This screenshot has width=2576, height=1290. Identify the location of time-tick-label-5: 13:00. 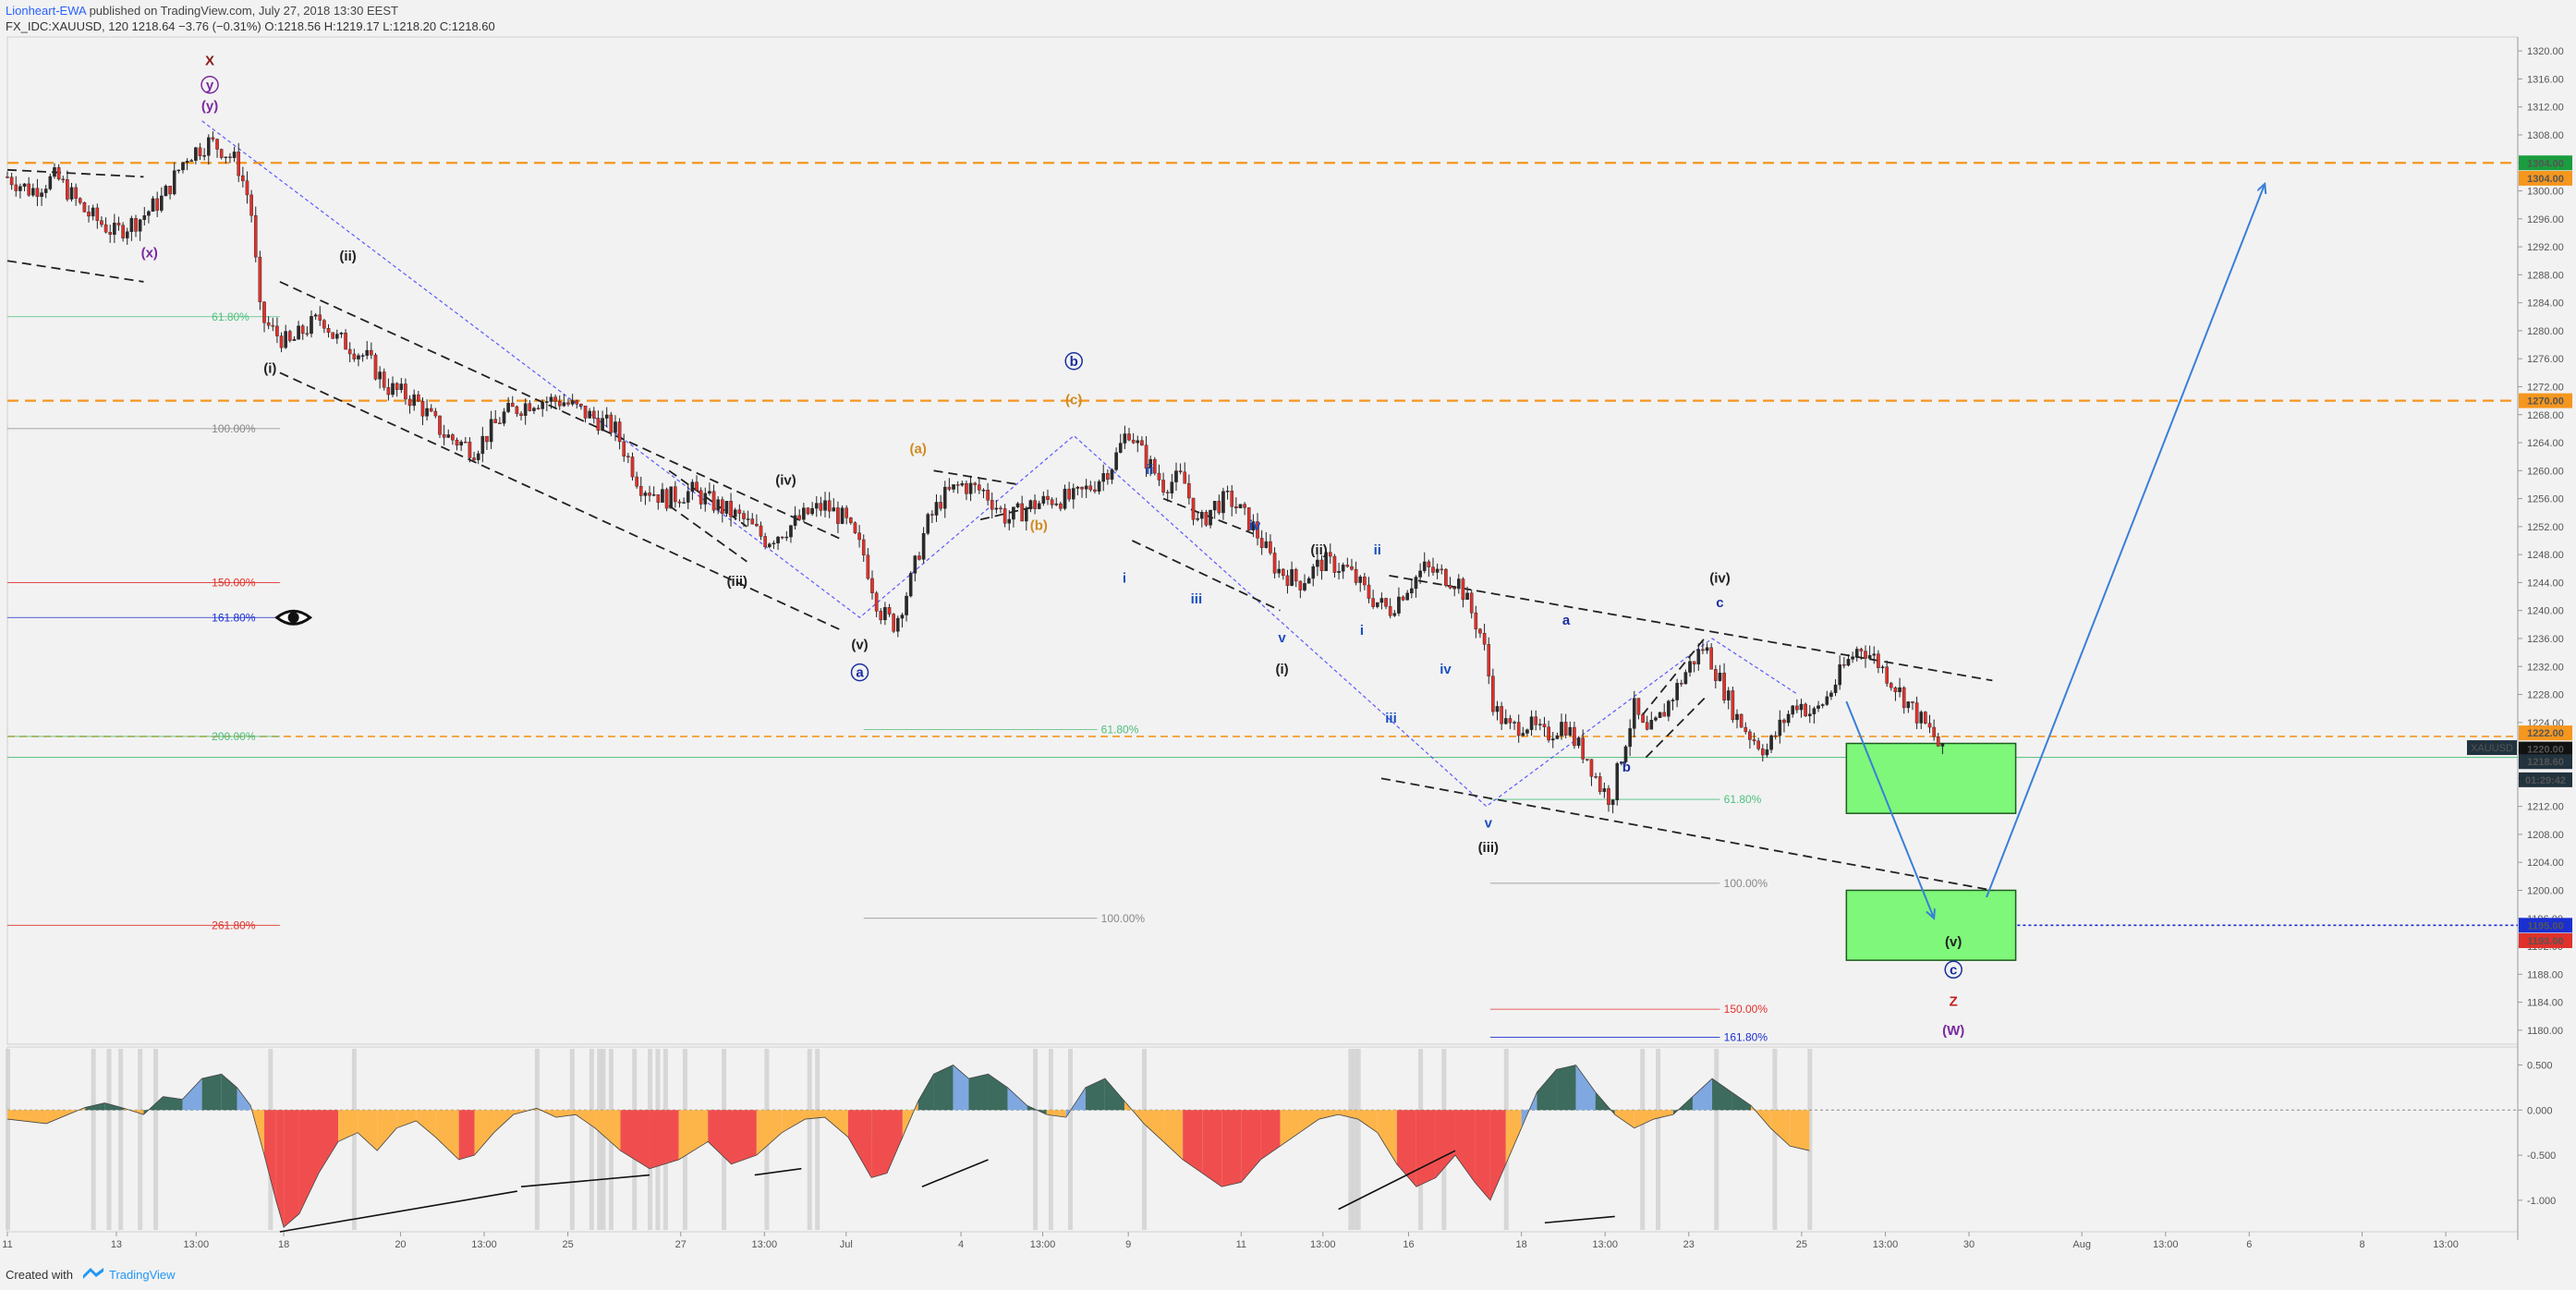
(484, 1244).